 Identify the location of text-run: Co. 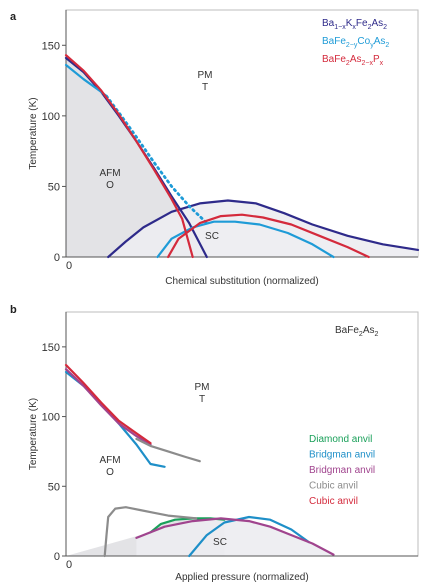
(363, 41).